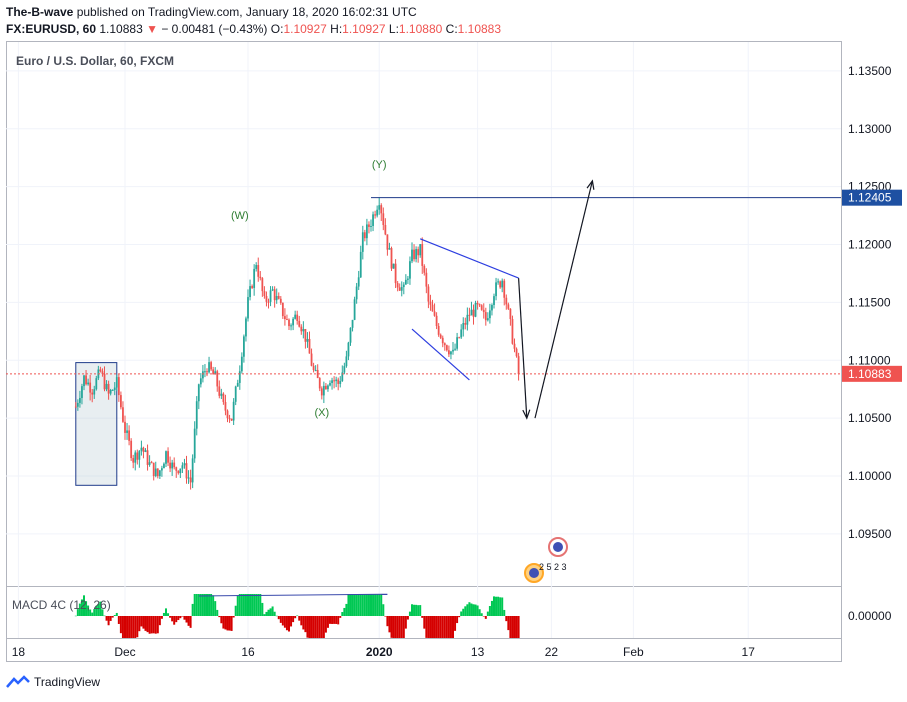 The width and height of the screenshot is (907, 702). What do you see at coordinates (469, 258) in the screenshot?
I see `triangle-upper-line` at bounding box center [469, 258].